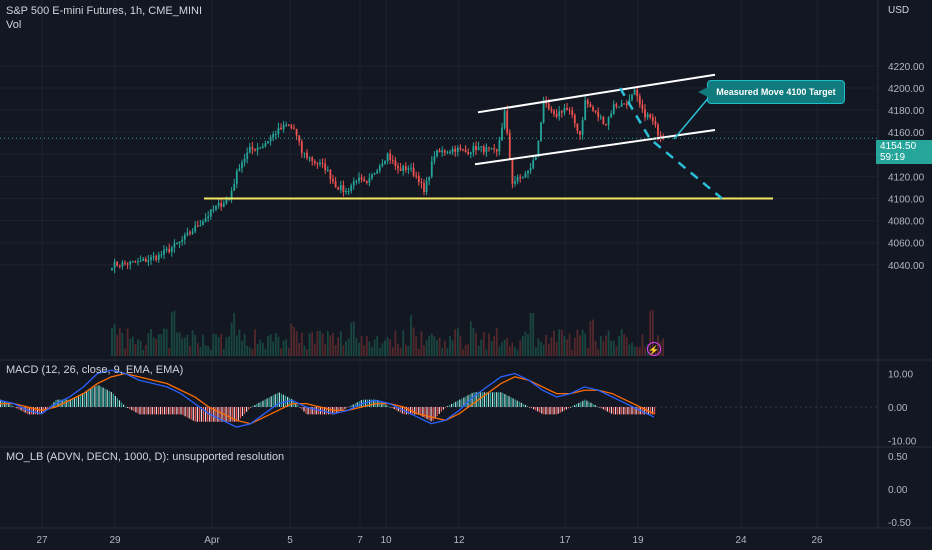 This screenshot has width=932, height=550. I want to click on channel-upper-line, so click(596, 93).